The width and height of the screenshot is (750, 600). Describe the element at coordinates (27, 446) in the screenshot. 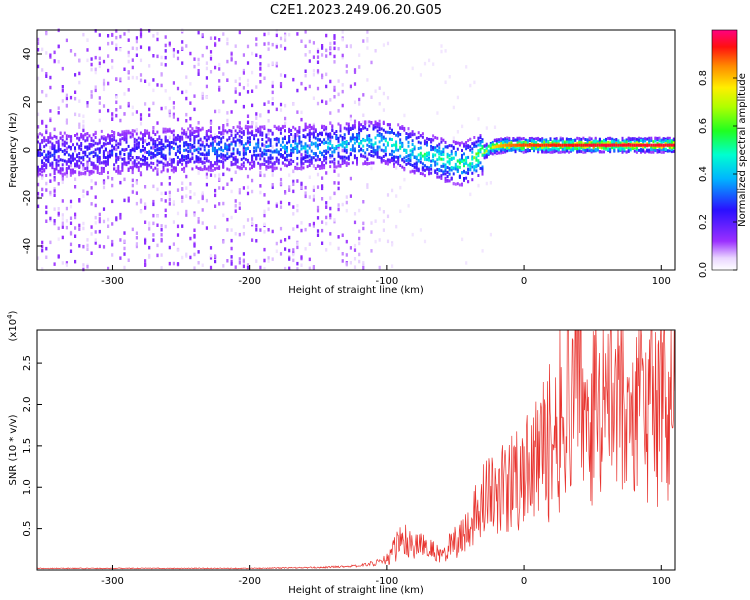

I see `snr-y-tick-label: 1.5` at that location.